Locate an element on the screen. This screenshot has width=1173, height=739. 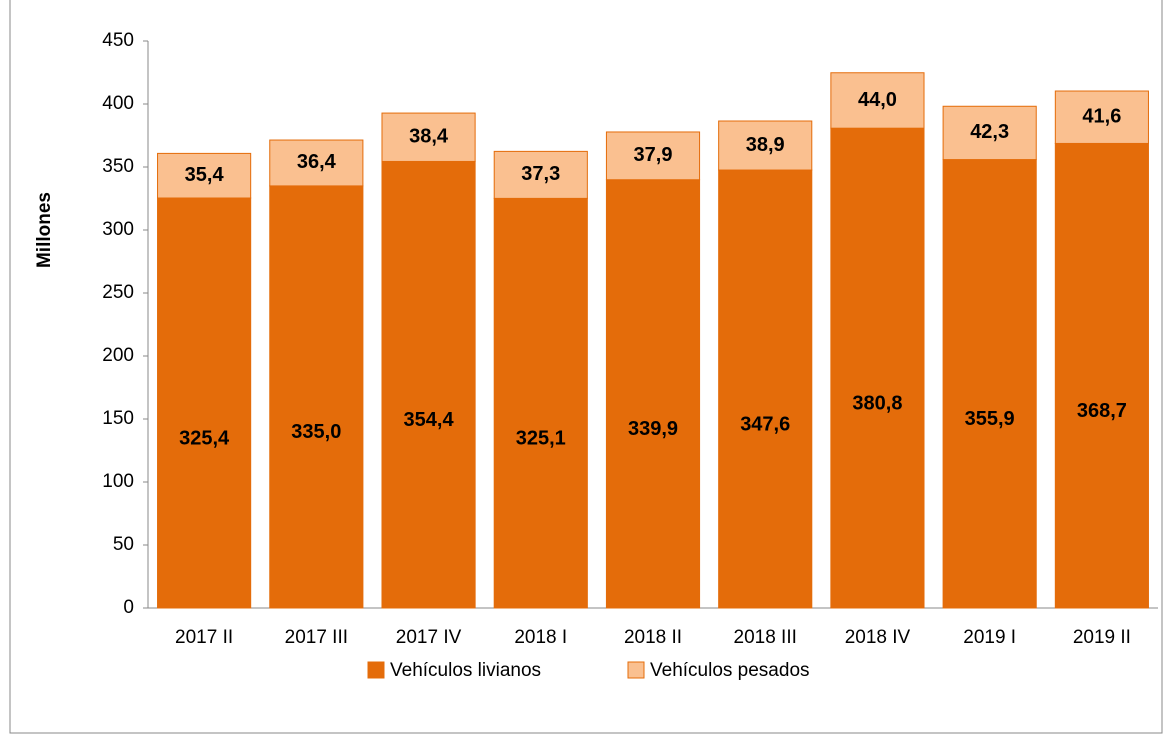
data-label: 38,4 is located at coordinates (429, 137).